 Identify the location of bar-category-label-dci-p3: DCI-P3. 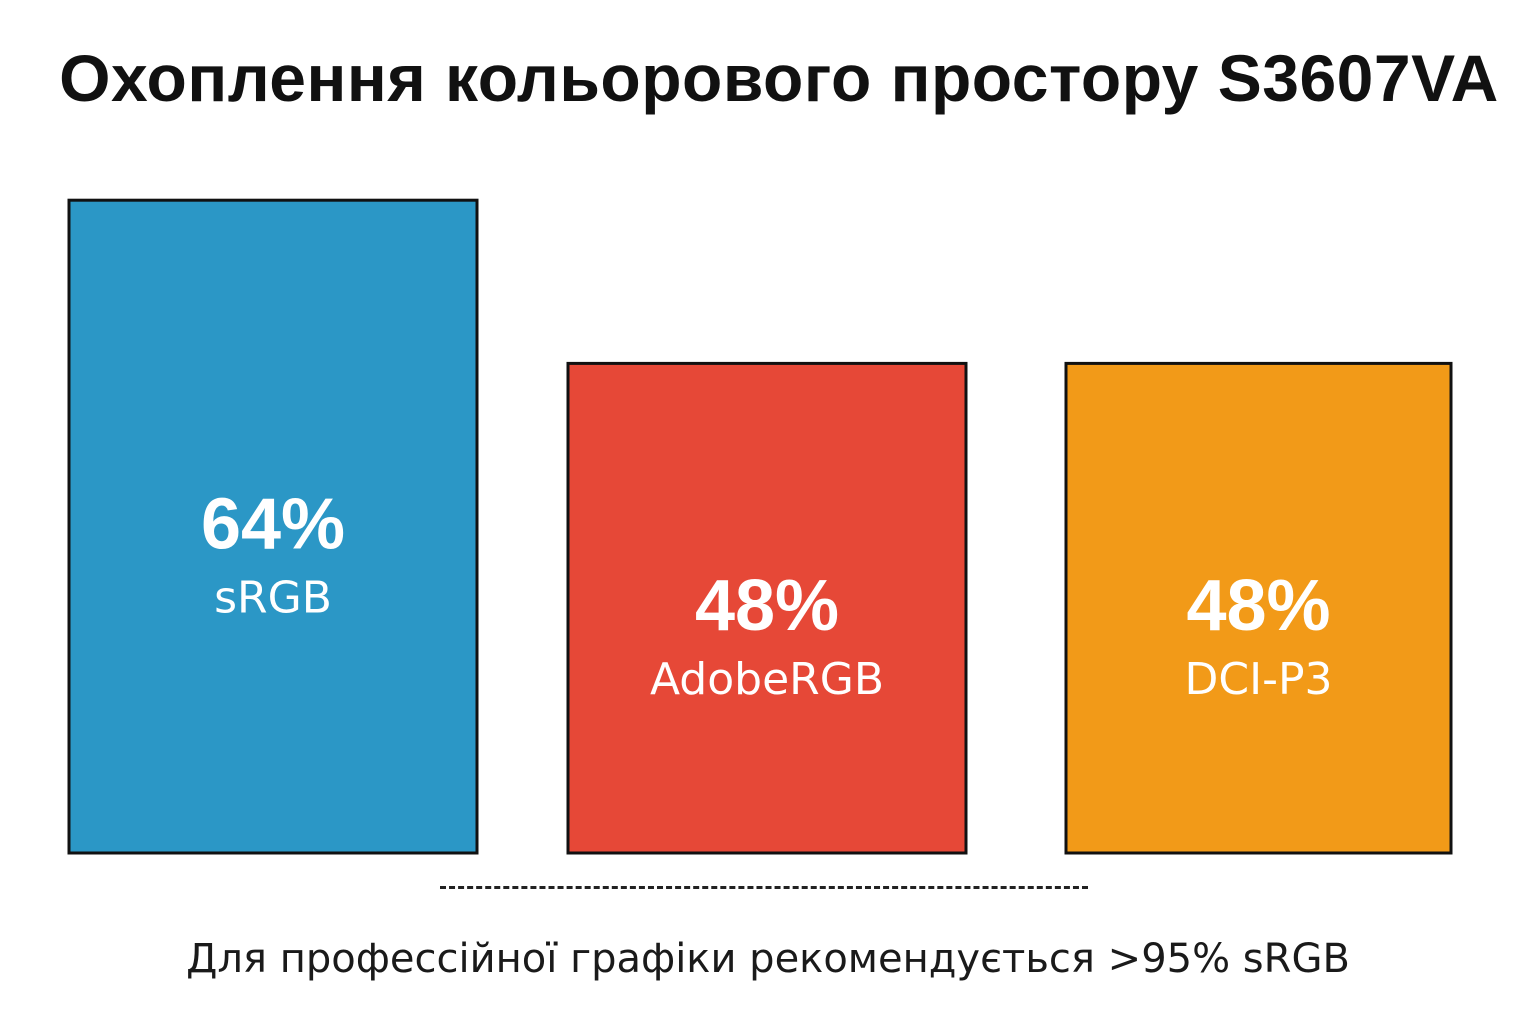
(1259, 679).